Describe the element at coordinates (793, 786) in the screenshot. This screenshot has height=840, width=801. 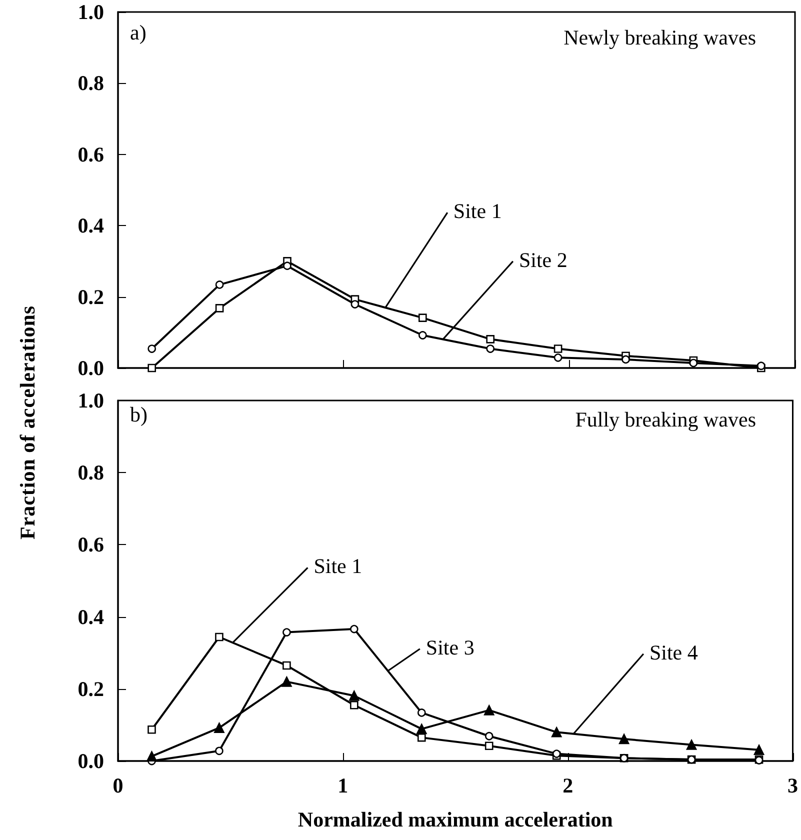
I see `x-tick-label: 3` at that location.